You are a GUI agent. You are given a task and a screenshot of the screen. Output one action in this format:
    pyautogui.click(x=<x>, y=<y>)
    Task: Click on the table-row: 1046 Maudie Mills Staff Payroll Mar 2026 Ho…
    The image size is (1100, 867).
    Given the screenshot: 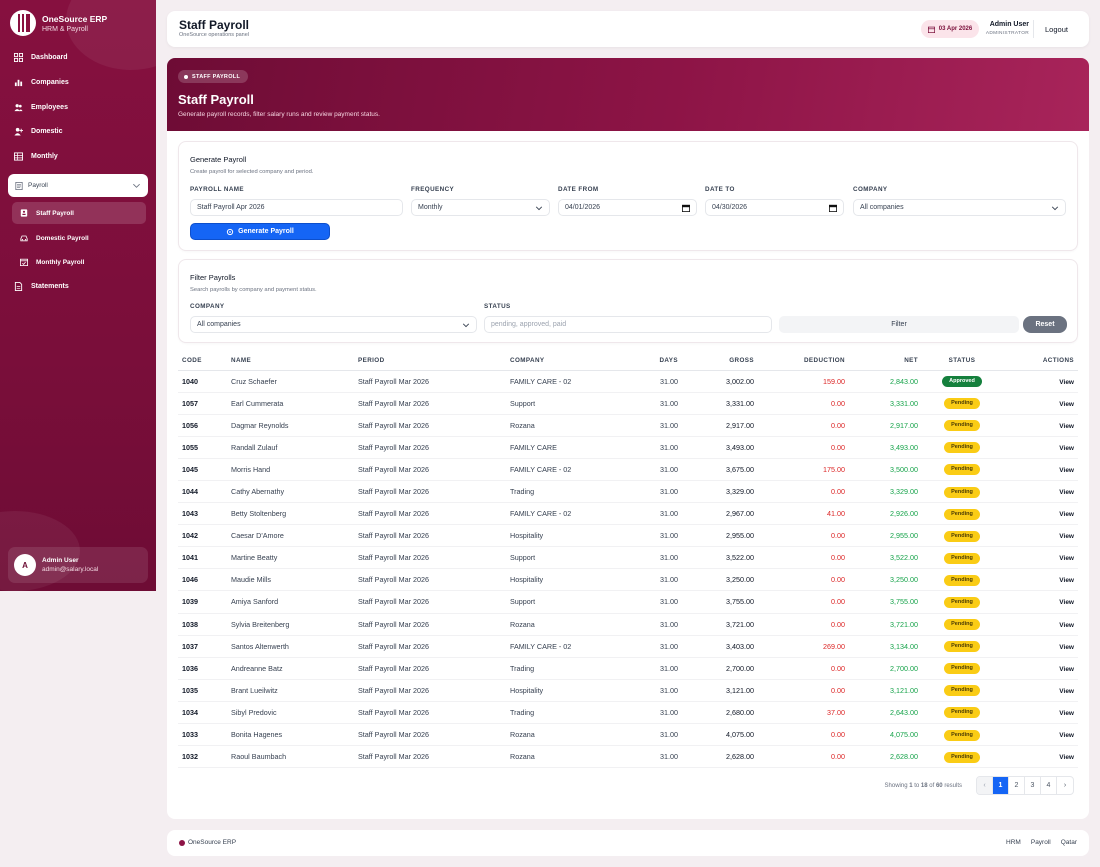 What is the action you would take?
    pyautogui.click(x=628, y=580)
    